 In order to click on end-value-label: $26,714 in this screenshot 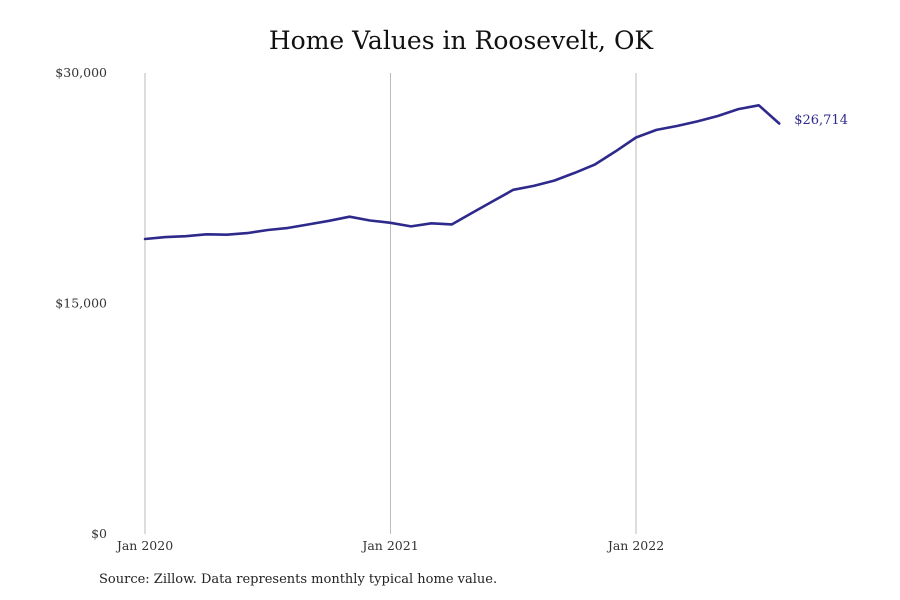, I will do `click(821, 120)`.